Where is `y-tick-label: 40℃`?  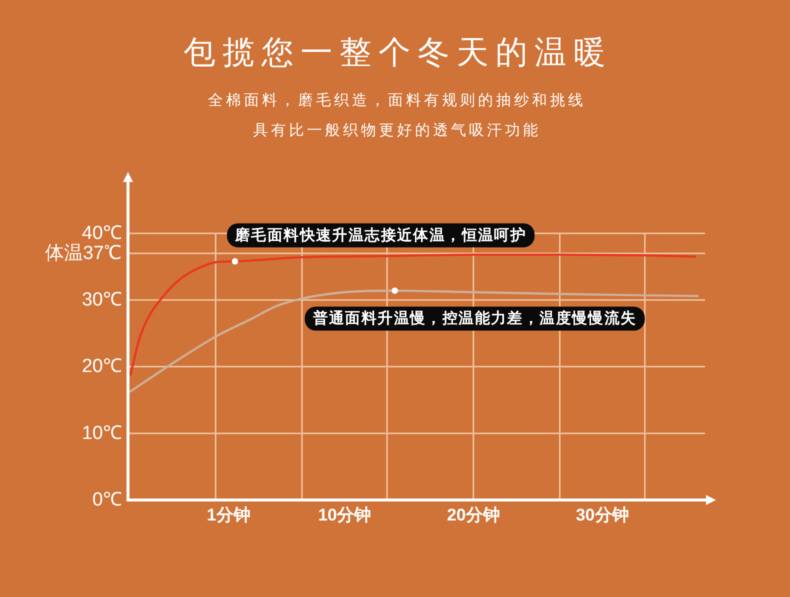
y-tick-label: 40℃ is located at coordinates (102, 233).